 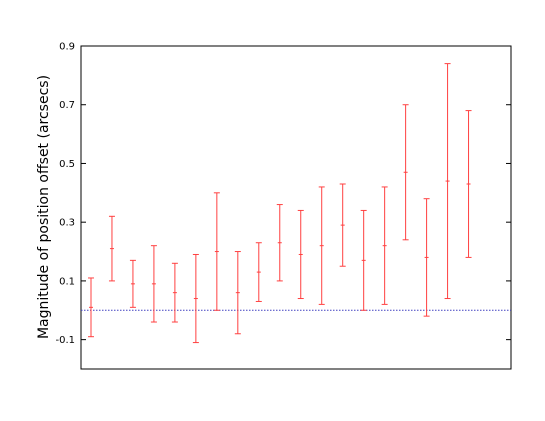 What do you see at coordinates (67, 281) in the screenshot?
I see `y-tick-label: 0.1` at bounding box center [67, 281].